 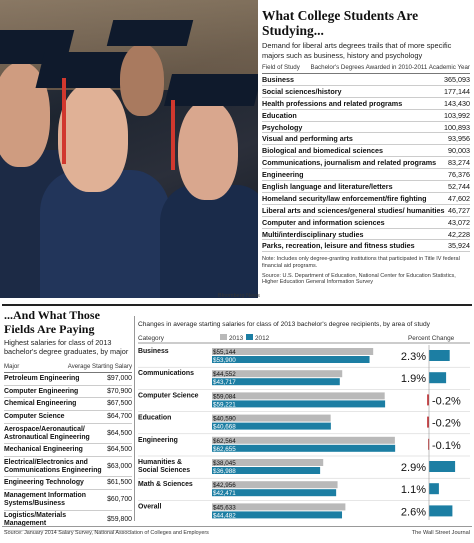 What do you see at coordinates (366, 80) in the screenshot?
I see `degree-row: Business 365,093` at bounding box center [366, 80].